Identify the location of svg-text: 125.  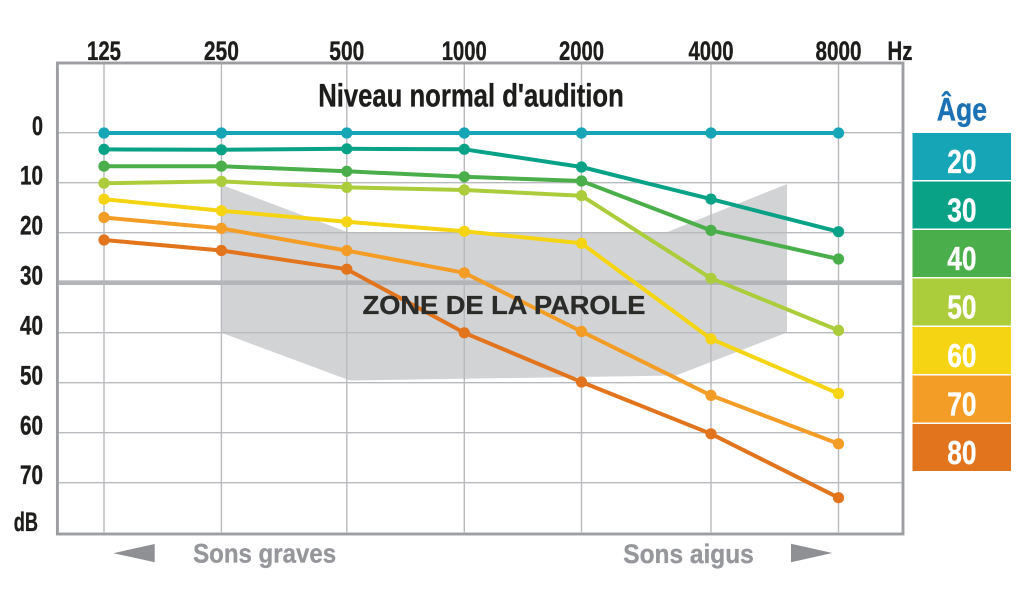
(104, 51).